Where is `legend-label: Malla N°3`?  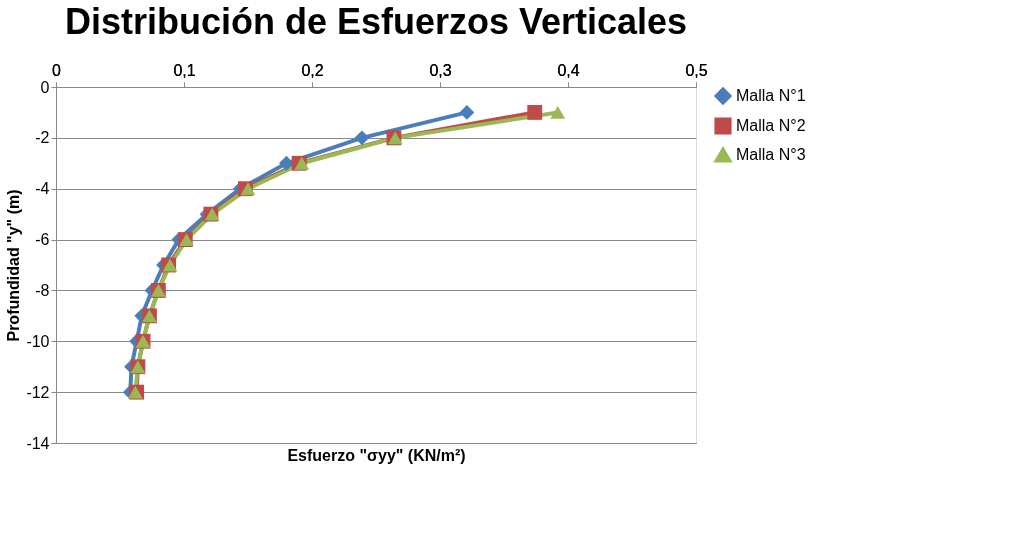
legend-label: Malla N°3 is located at coordinates (771, 154).